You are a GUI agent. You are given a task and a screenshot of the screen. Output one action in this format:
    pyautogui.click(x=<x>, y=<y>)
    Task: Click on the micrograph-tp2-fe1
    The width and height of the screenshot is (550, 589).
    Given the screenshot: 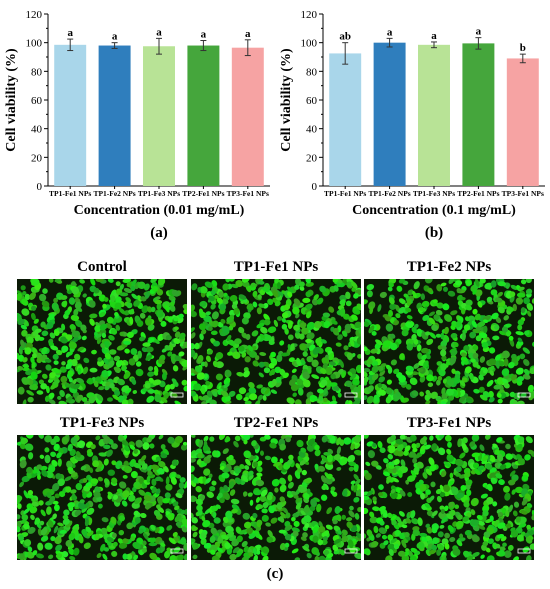 What is the action you would take?
    pyautogui.click(x=276, y=497)
    